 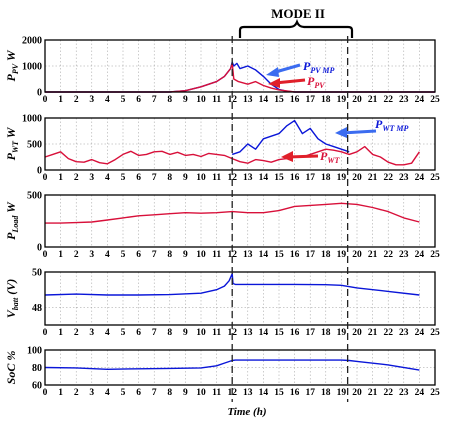 I want to click on x-tick-label: 23, so click(x=404, y=393).